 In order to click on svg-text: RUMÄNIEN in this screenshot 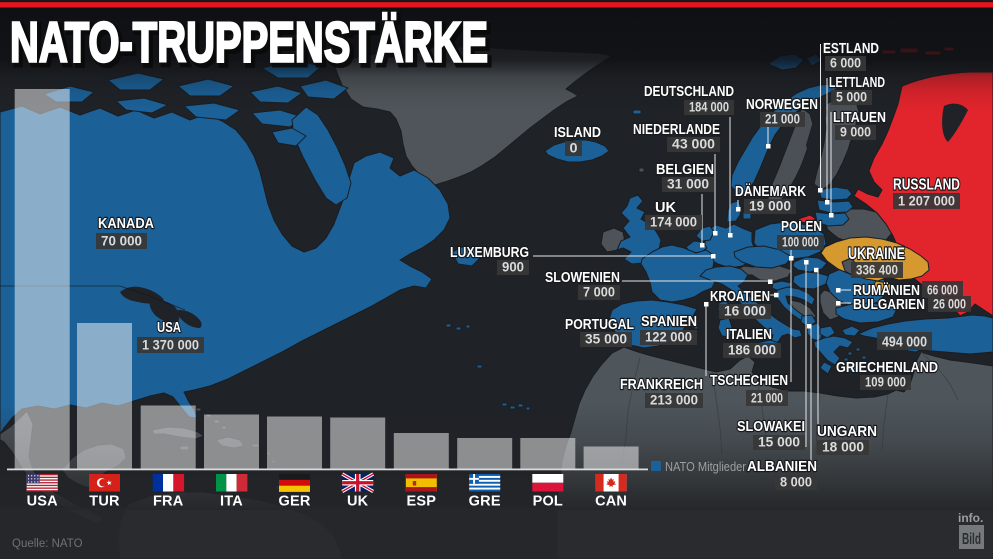, I will do `click(886, 290)`.